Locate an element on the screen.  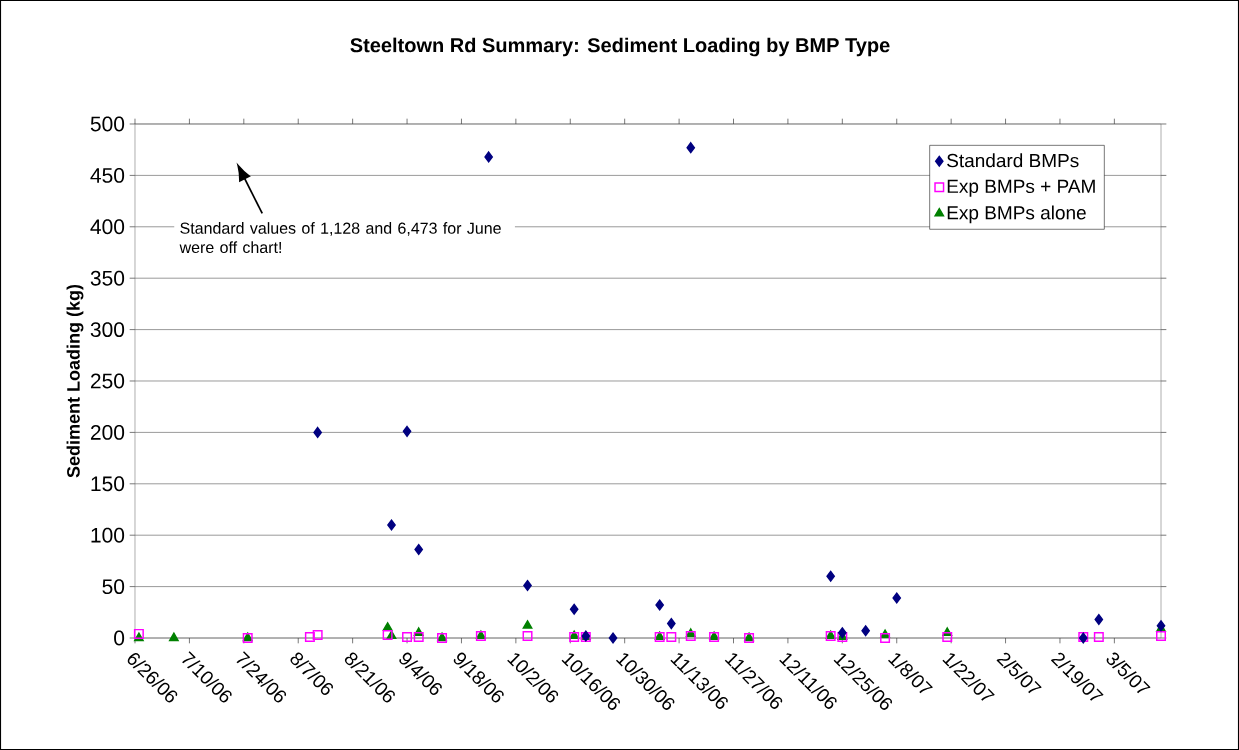
annotation: Standard values of 1,128 and 6,473 for June were off chart! is located at coordinates (340, 238).